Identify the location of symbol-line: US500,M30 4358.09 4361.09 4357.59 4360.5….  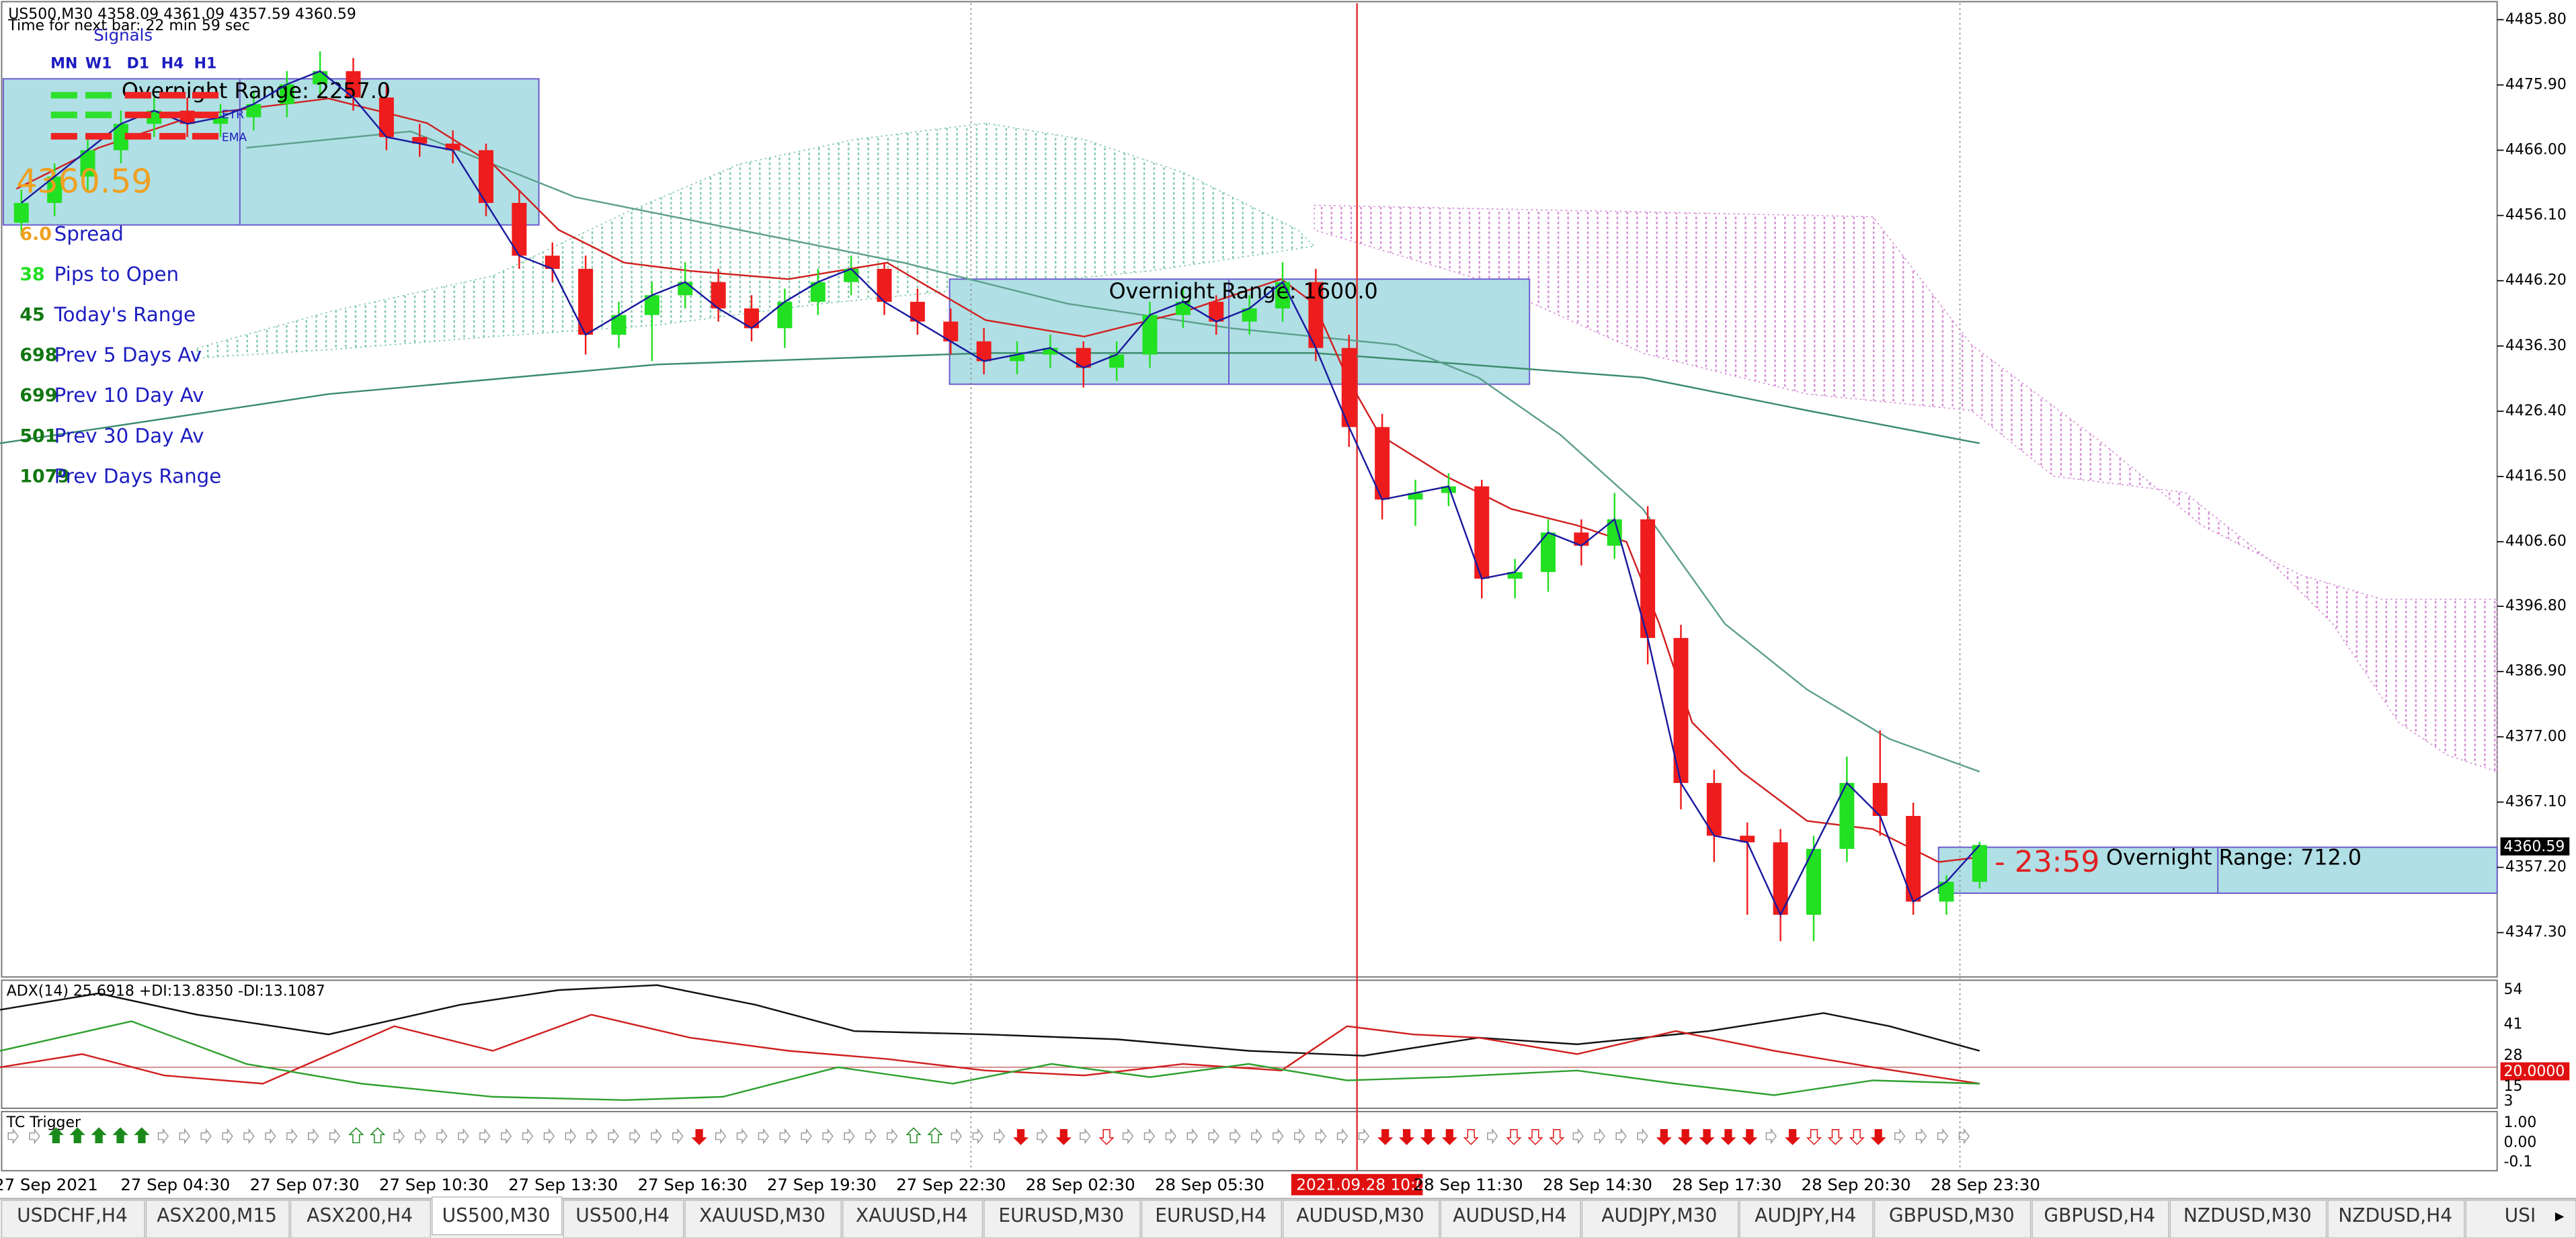
(182, 14).